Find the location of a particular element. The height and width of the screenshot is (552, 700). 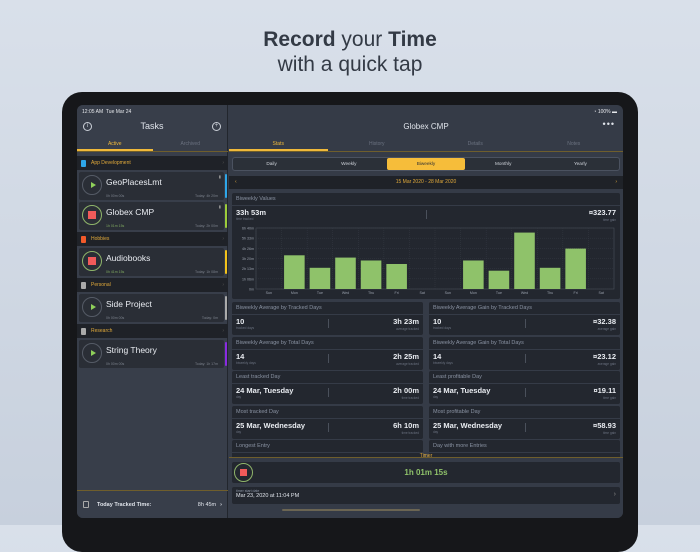

date-range: 15 Mar 2020 - 28 Mar 2020 is located at coordinates (426, 182).